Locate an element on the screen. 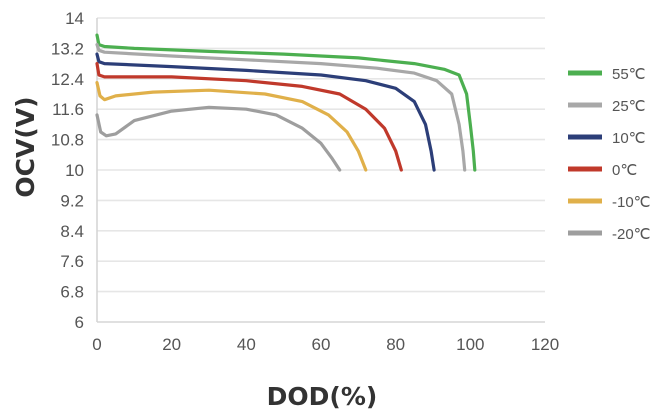 This screenshot has width=663, height=420. y-tick-labels: 6 6.8 7.6 8.4 9.2 10 10.8 11.6 12.4 13.2 14 is located at coordinates (67, 170).